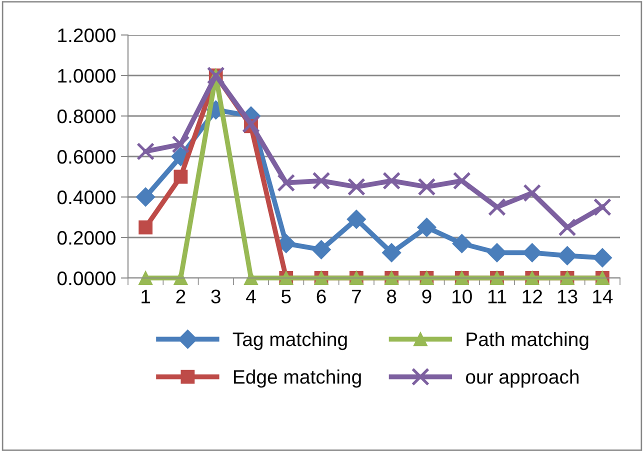 This screenshot has height=452, width=644. Describe the element at coordinates (356, 297) in the screenshot. I see `x-tick-label: 7` at that location.